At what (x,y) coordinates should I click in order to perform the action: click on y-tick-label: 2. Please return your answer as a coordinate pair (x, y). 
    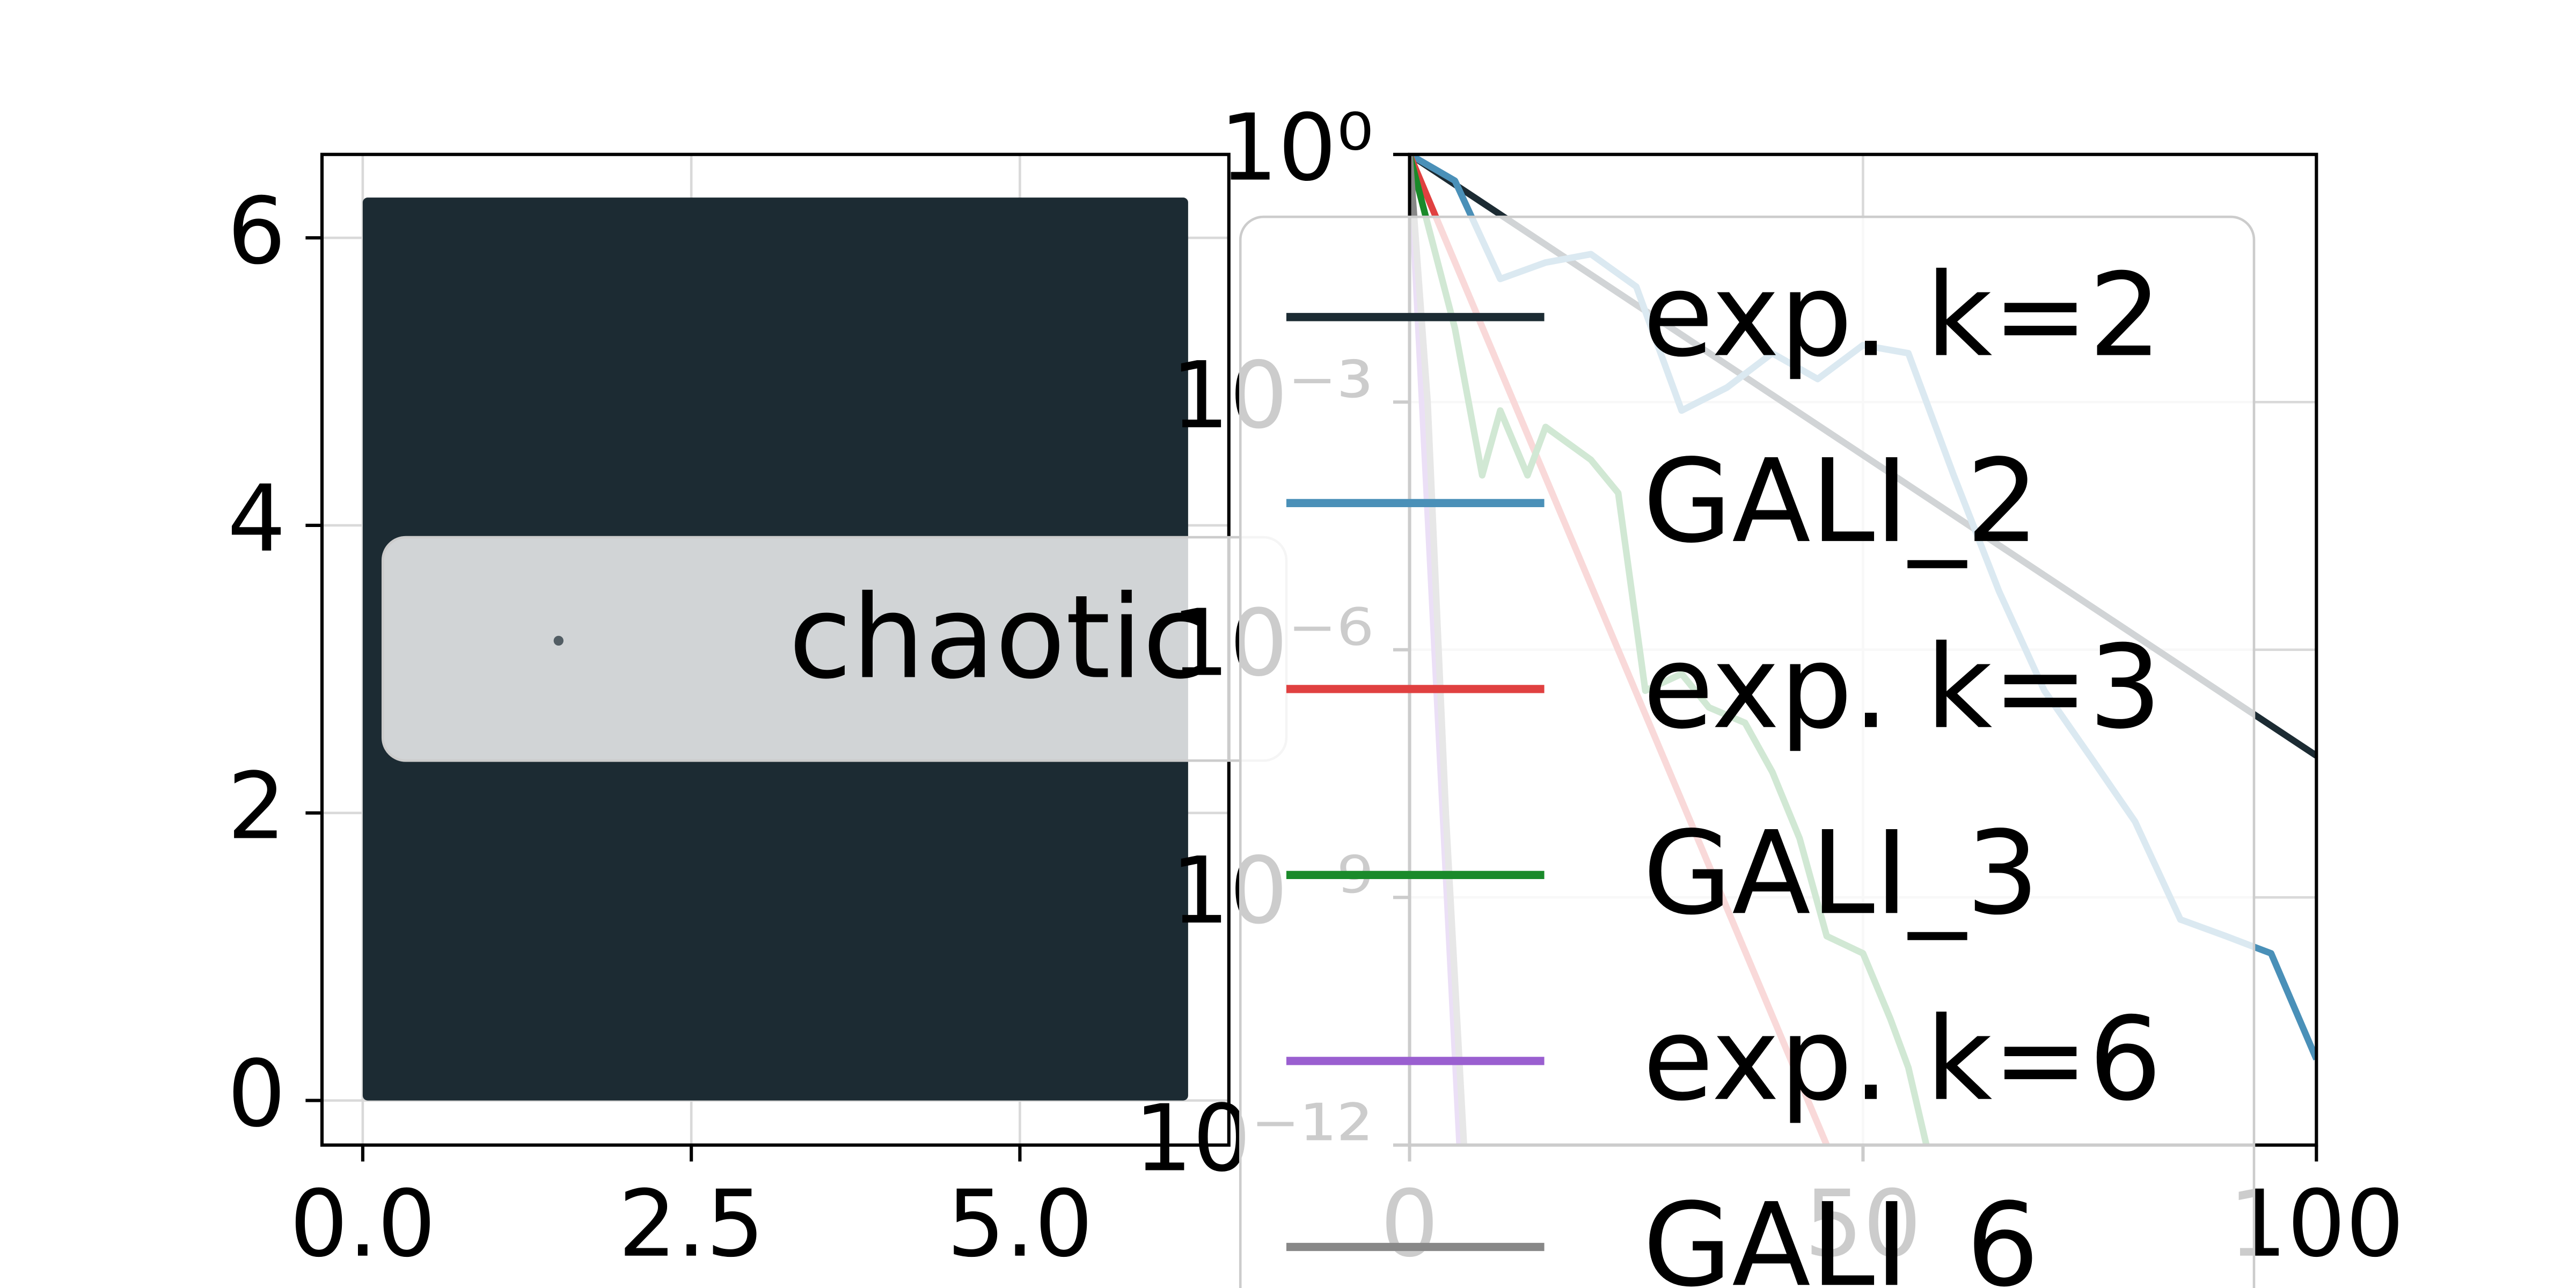
    Looking at the image, I should click on (257, 806).